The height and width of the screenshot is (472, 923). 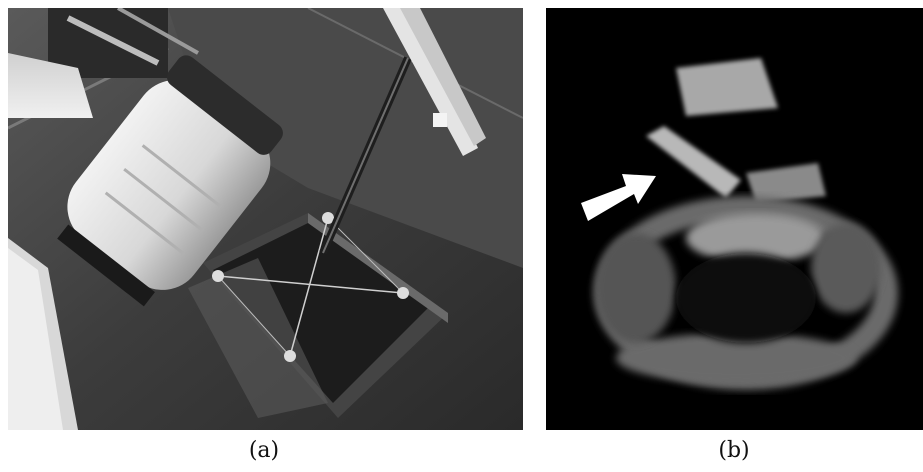 I want to click on panel-a-caption: (a), so click(x=264, y=450).